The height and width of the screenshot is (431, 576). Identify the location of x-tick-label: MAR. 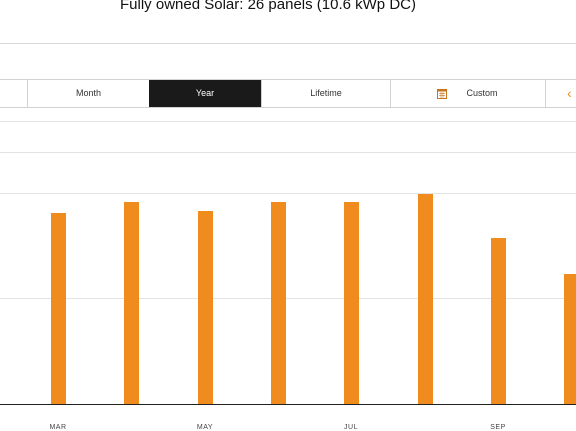
(58, 427).